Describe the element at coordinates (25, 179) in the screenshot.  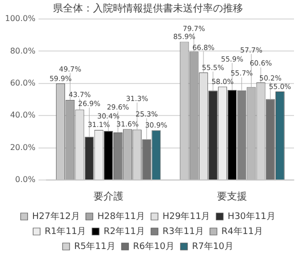
I see `y-tick-label: 0.0%` at that location.